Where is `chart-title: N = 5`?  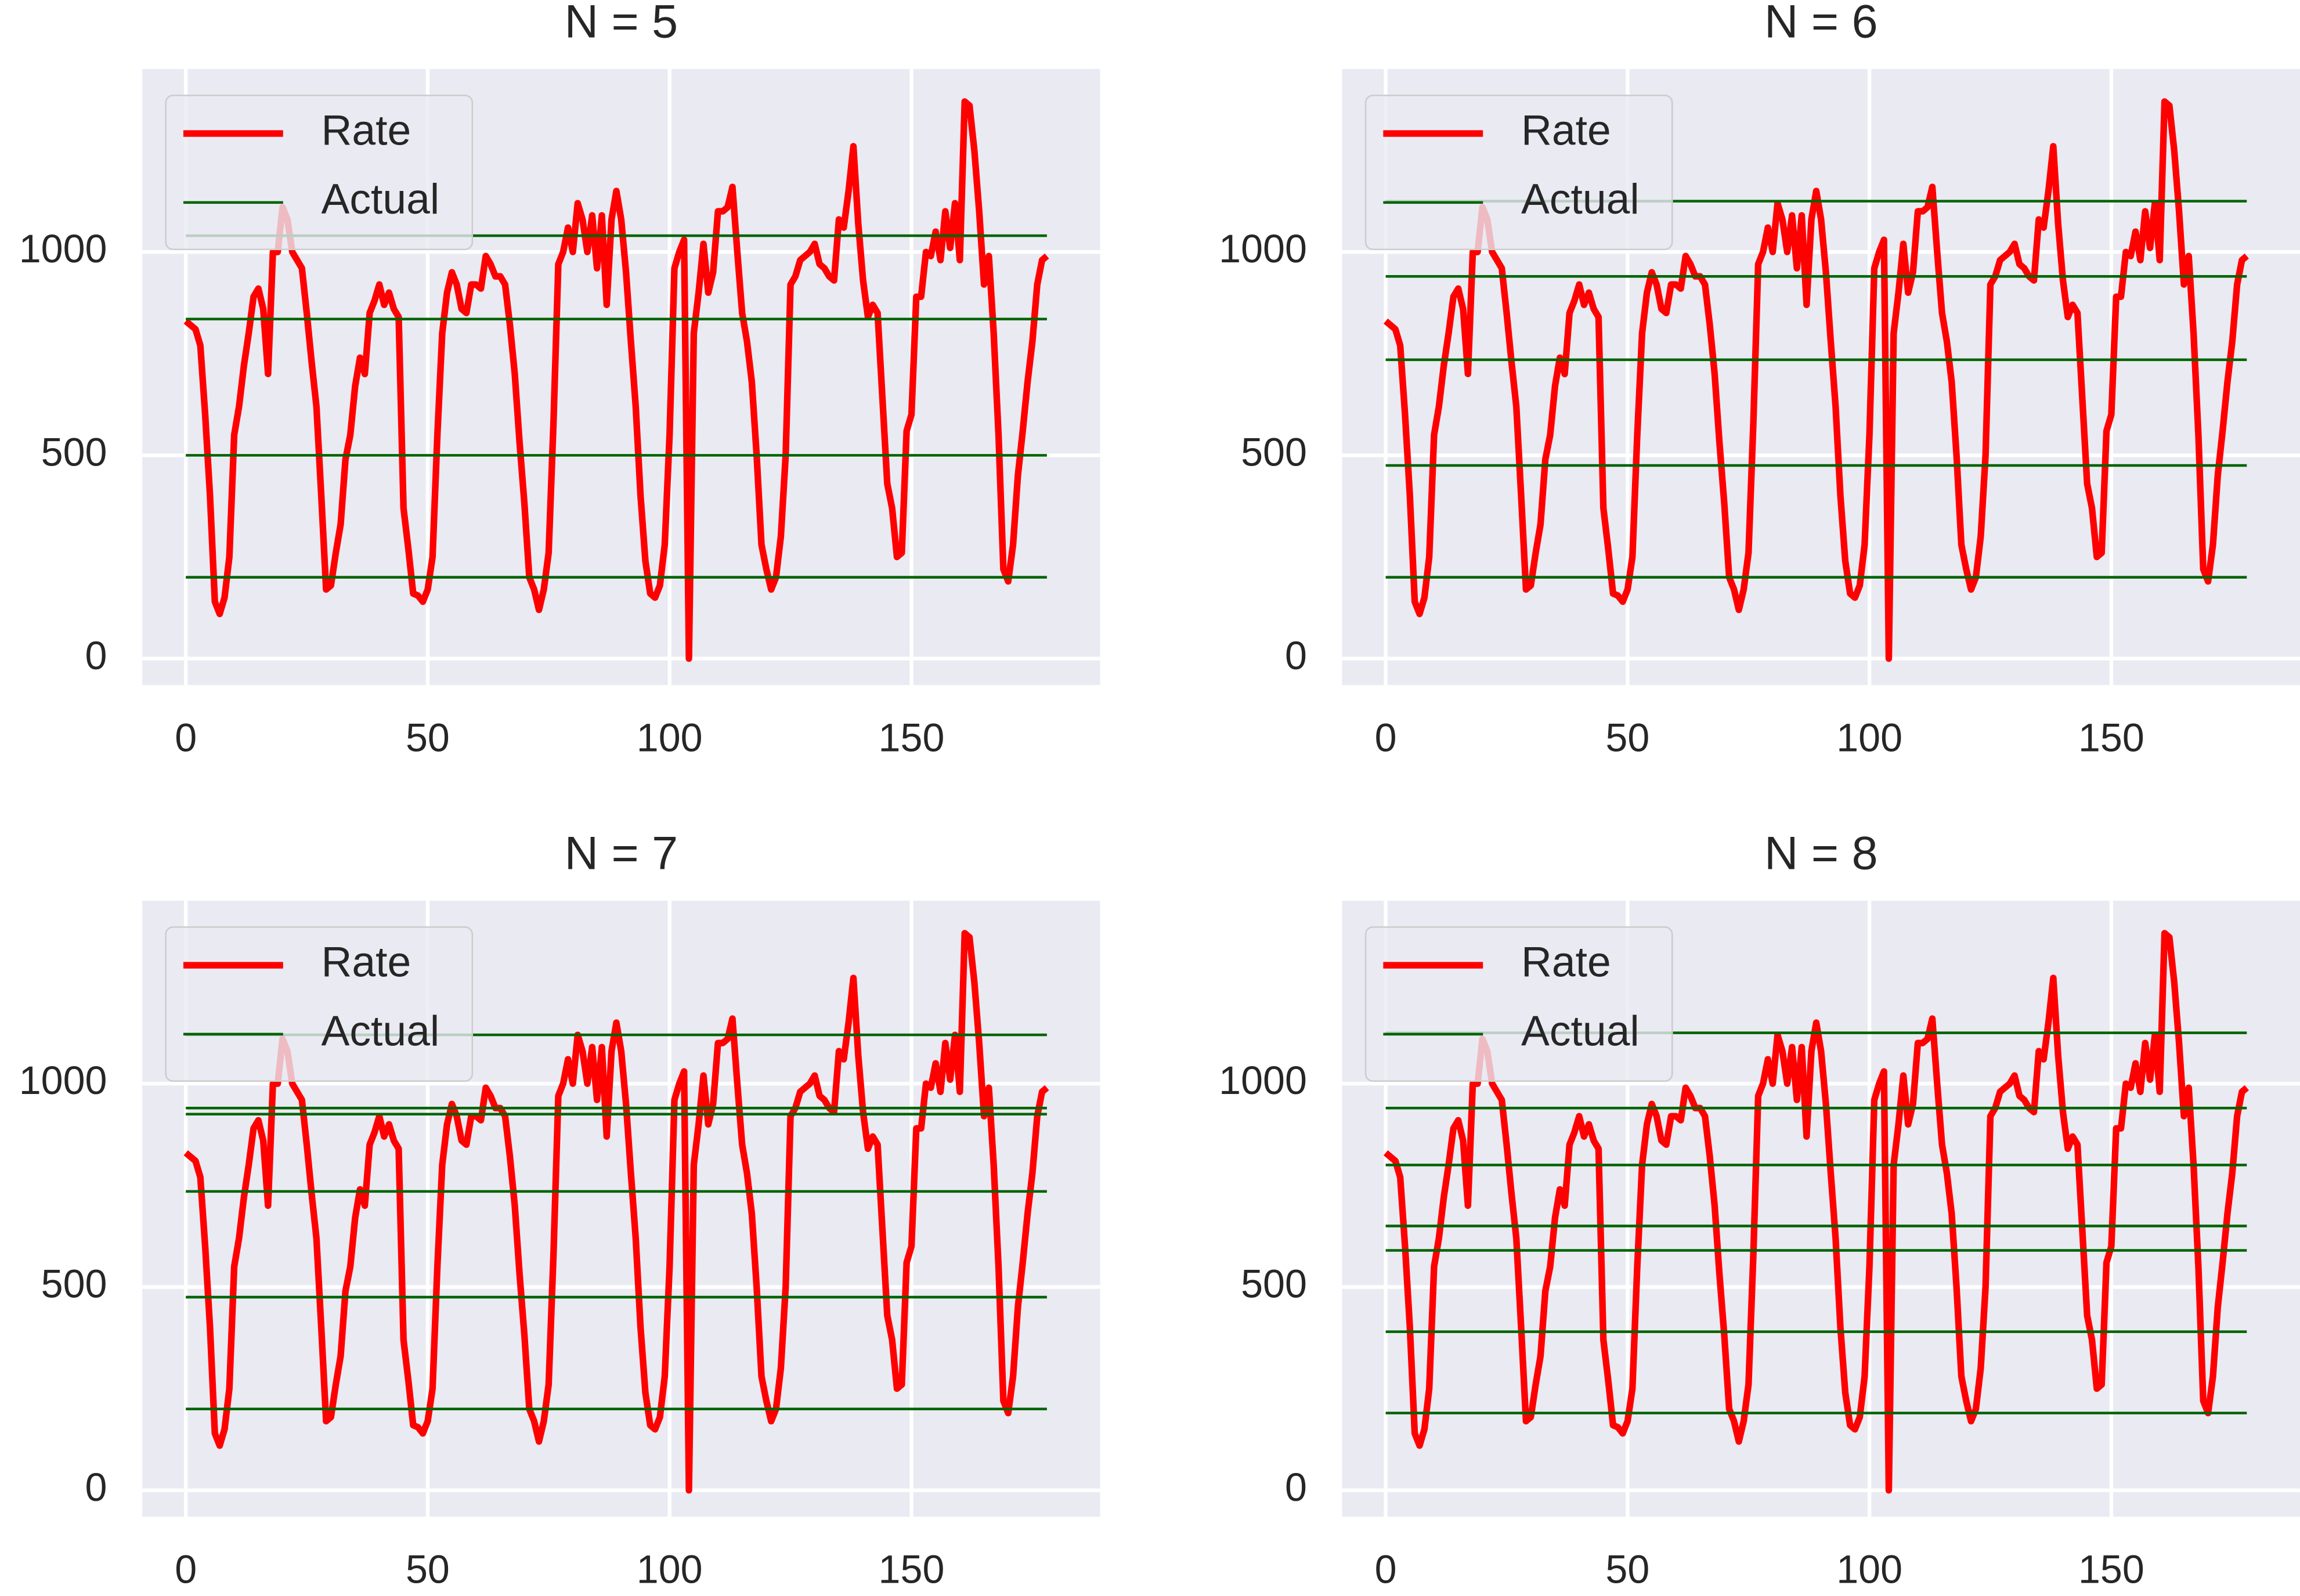
chart-title: N = 5 is located at coordinates (622, 24).